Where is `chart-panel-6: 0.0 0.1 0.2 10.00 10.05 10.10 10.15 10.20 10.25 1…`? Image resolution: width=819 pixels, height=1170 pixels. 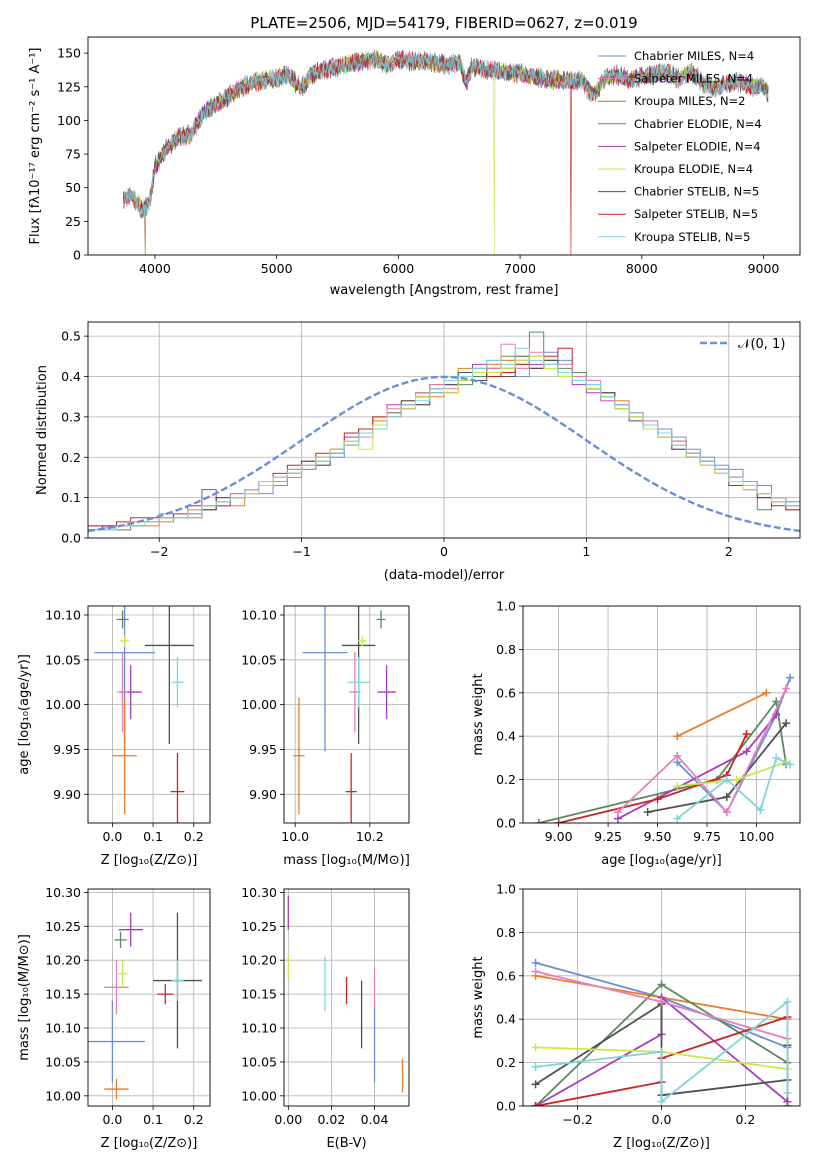
chart-panel-6: 0.0 0.1 0.2 10.00 10.05 10.10 10.15 10.20 10.25 1… is located at coordinates (114, 1018).